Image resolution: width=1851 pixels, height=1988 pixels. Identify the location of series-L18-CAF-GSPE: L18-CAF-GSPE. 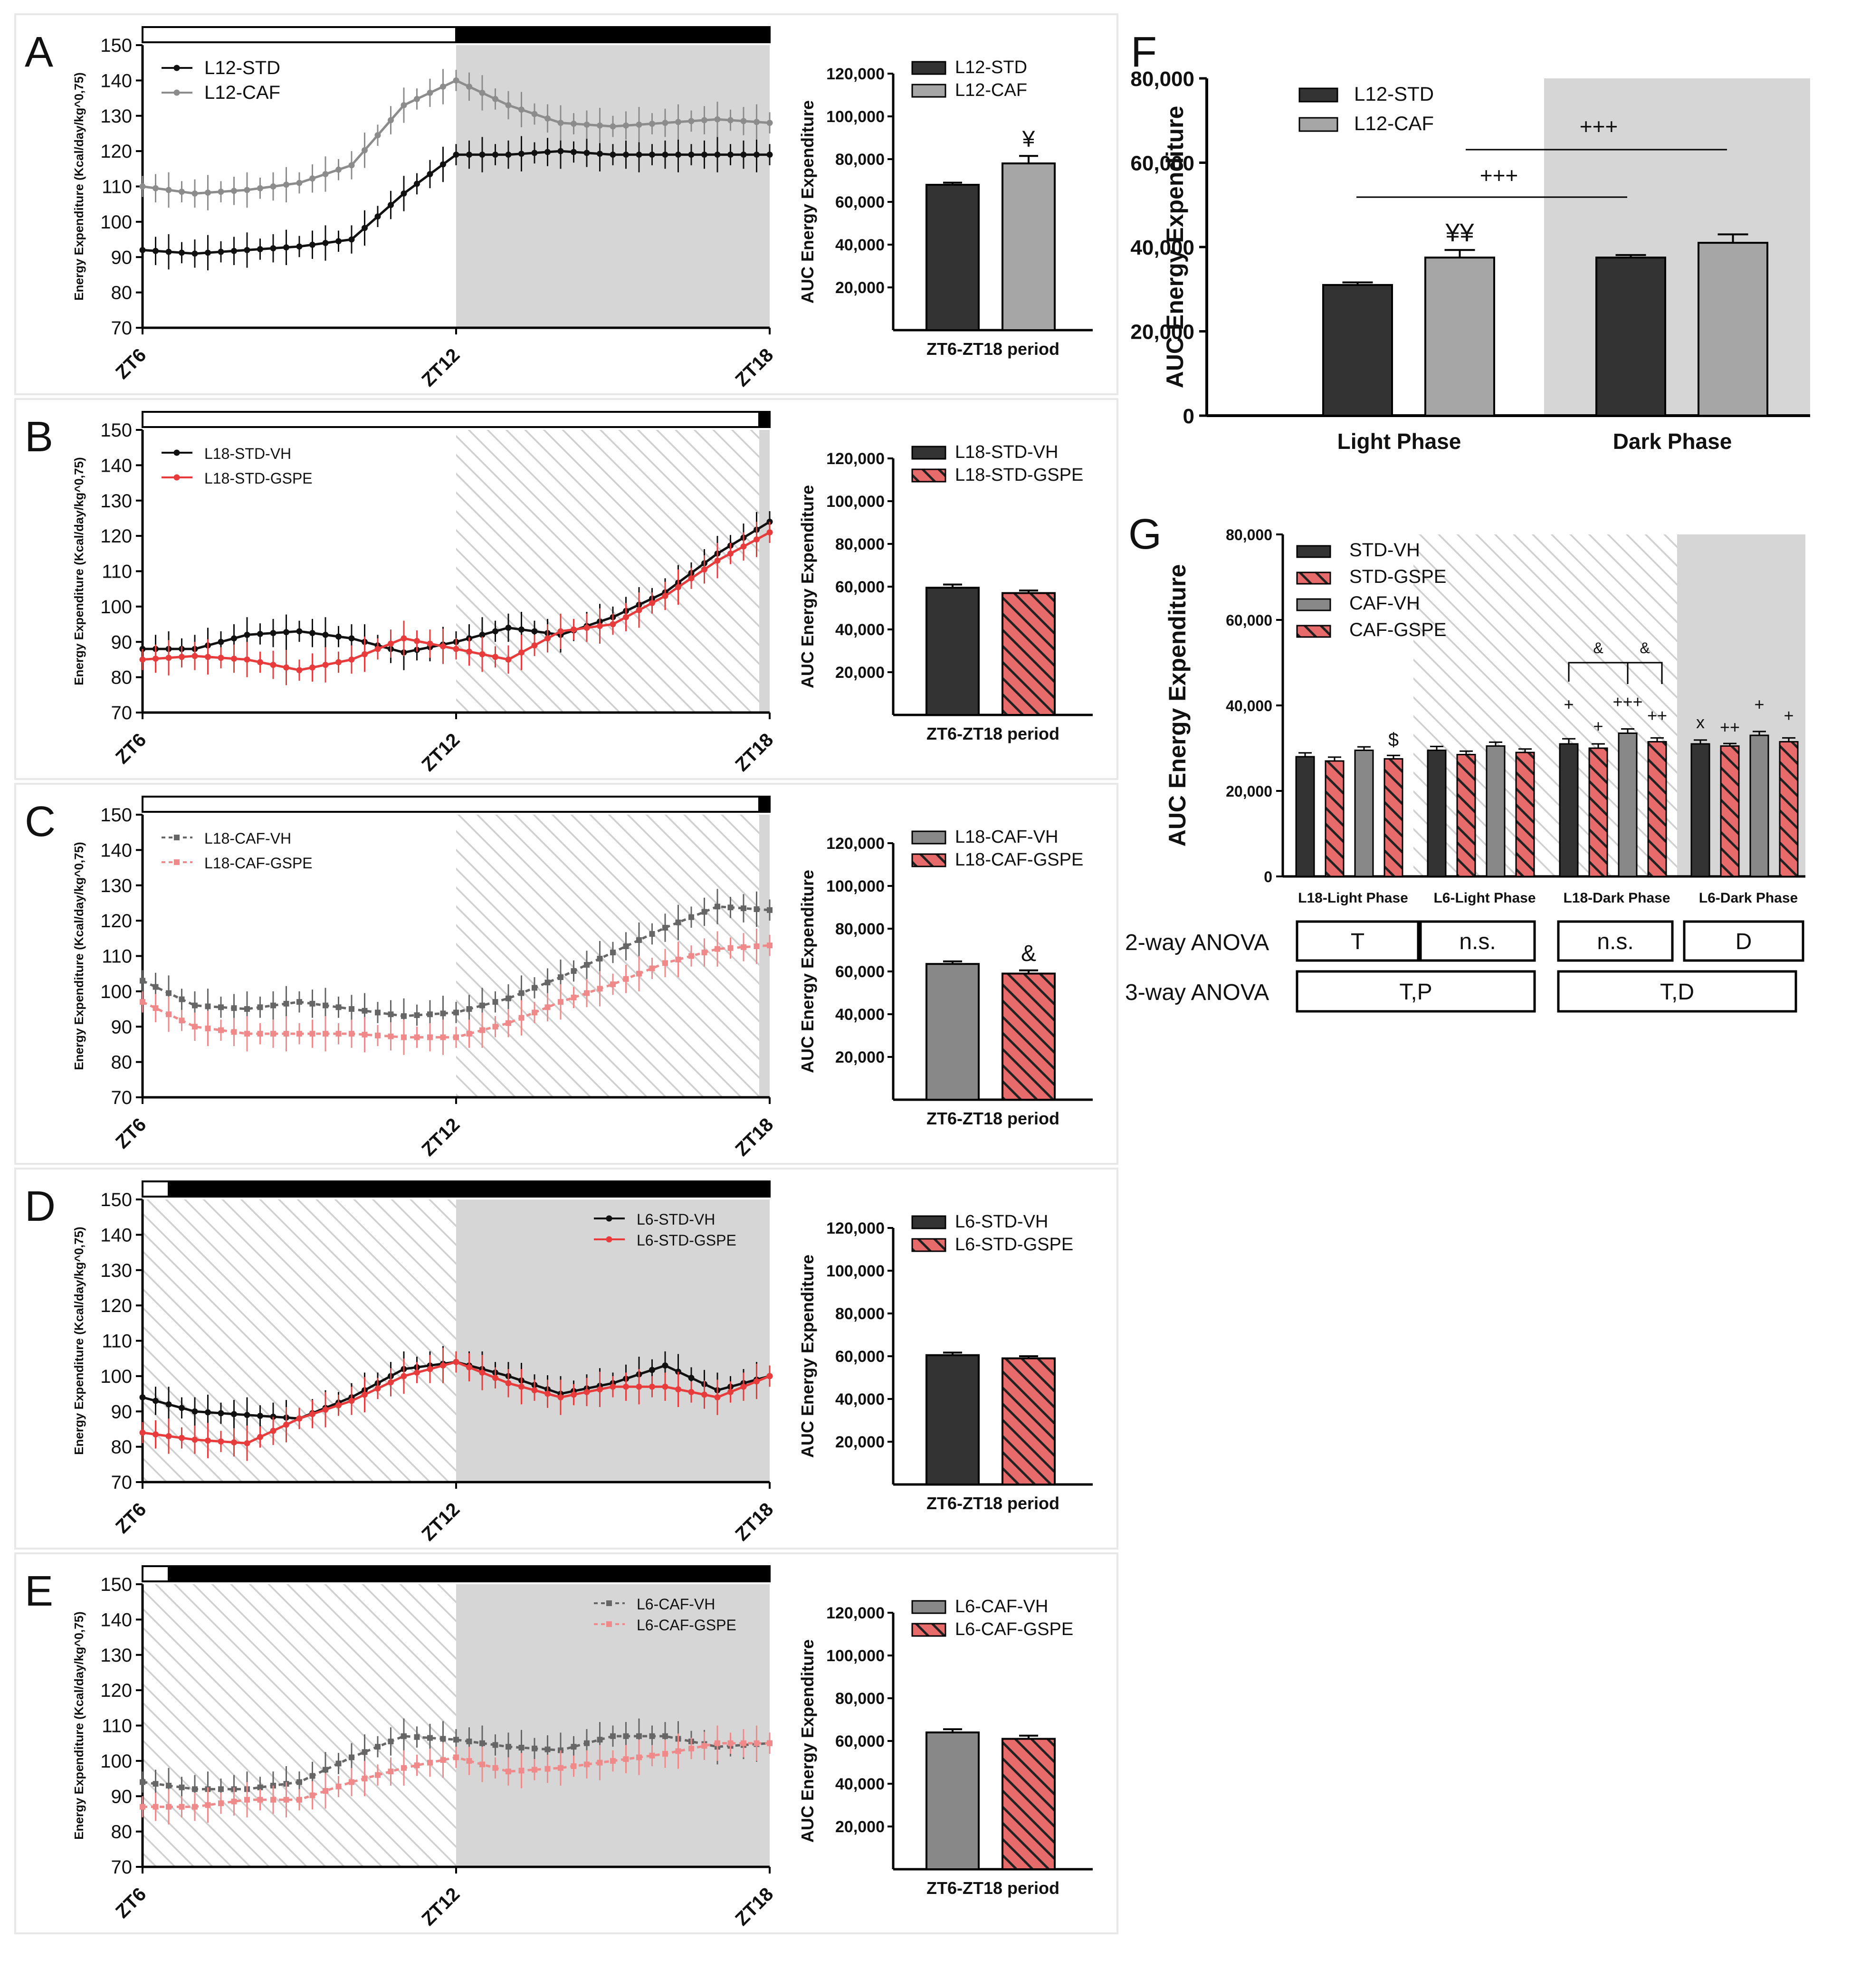
(456, 955).